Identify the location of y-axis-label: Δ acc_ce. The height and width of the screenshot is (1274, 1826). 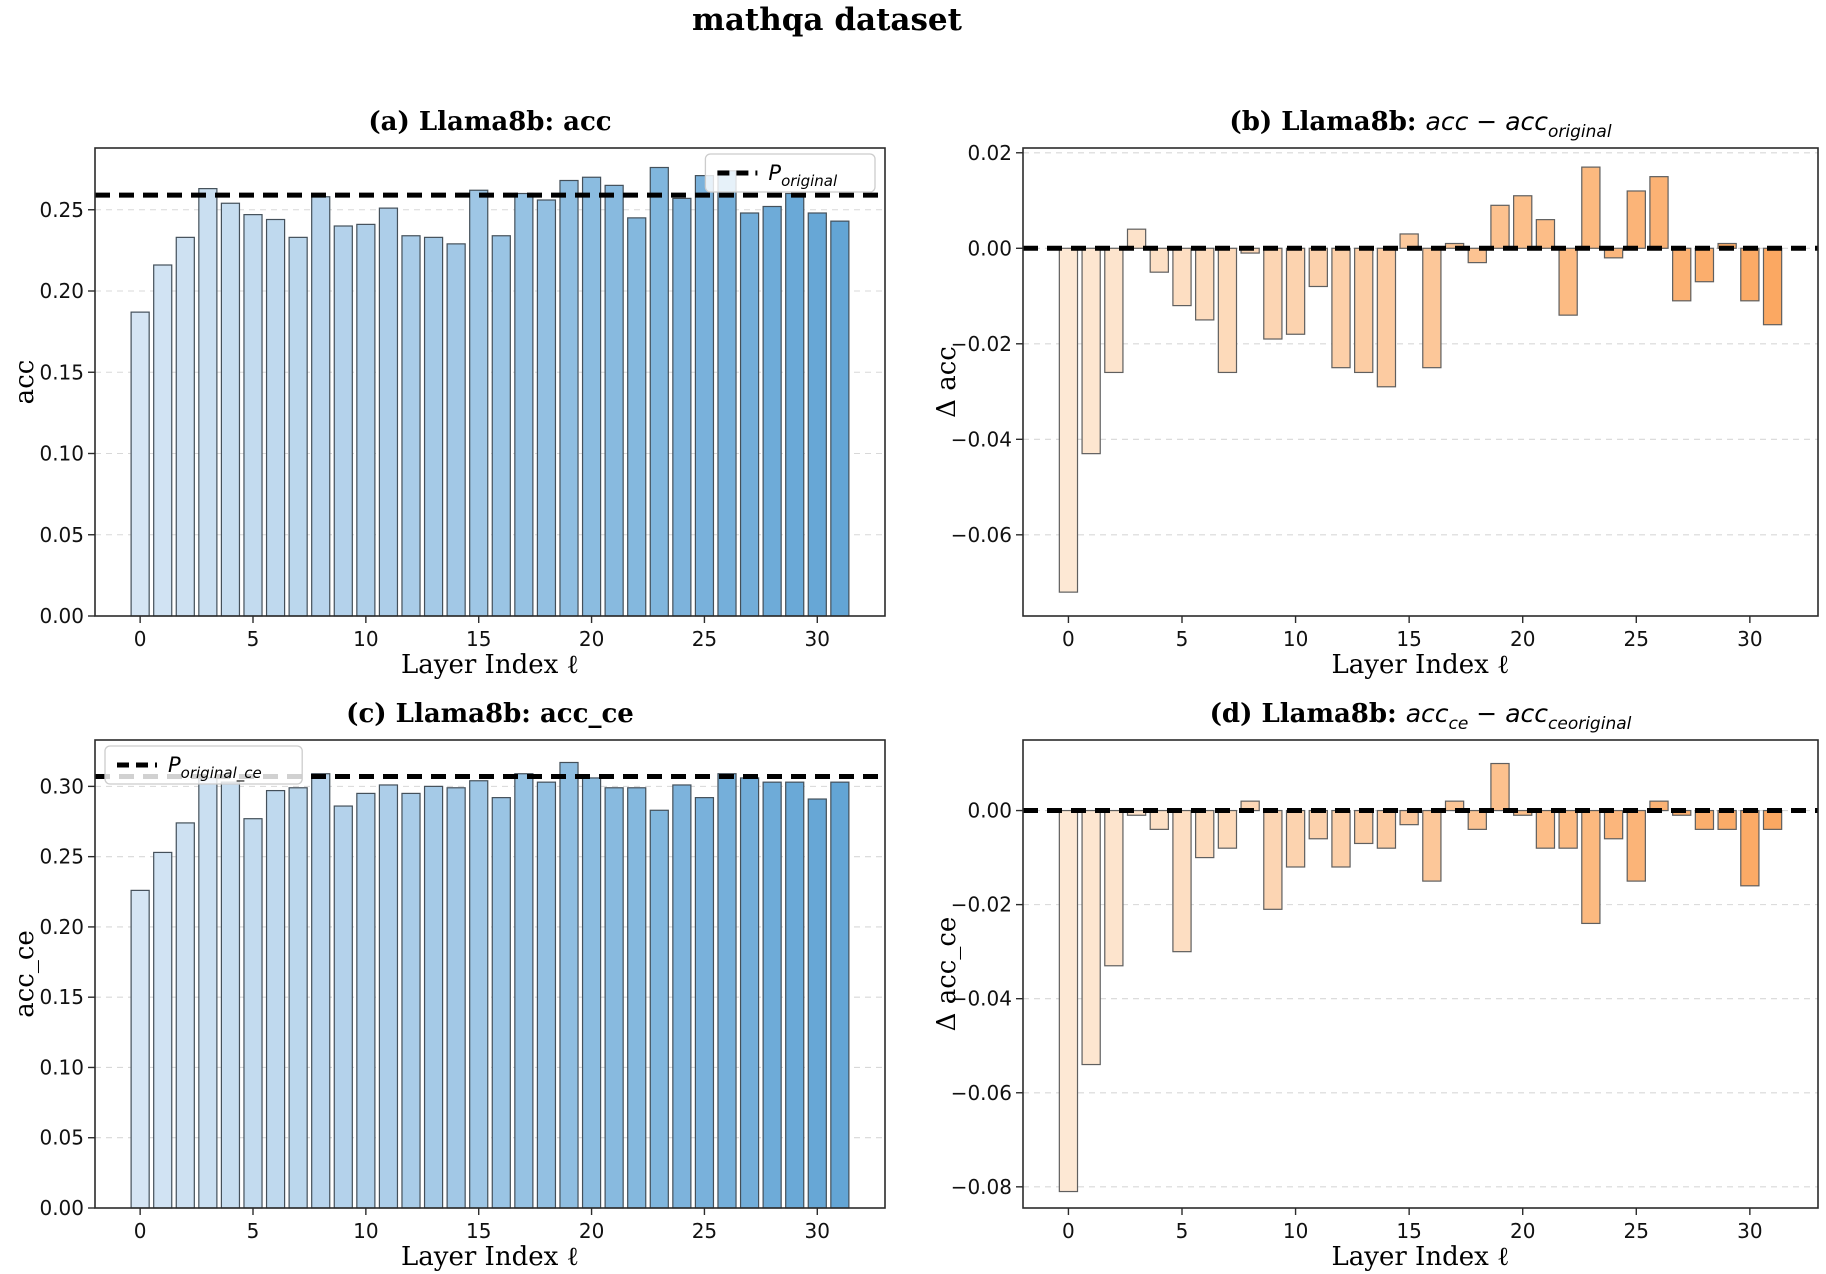
(947, 974).